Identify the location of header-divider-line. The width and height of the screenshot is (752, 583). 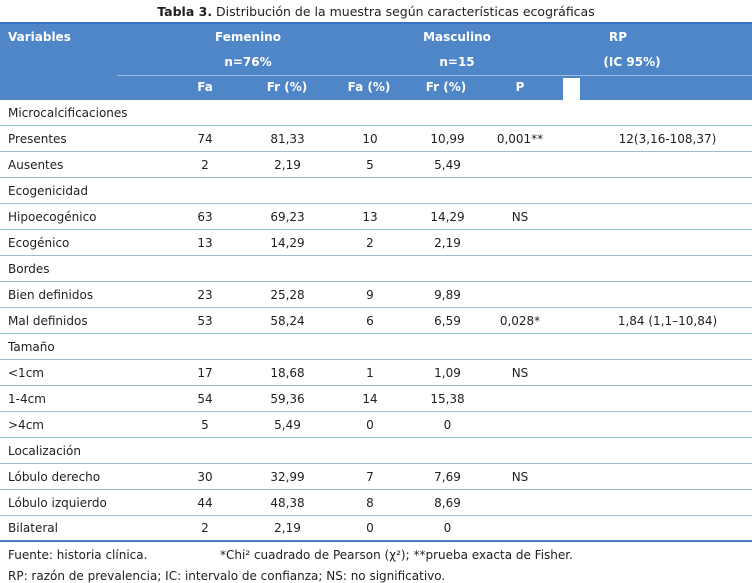
(434, 75).